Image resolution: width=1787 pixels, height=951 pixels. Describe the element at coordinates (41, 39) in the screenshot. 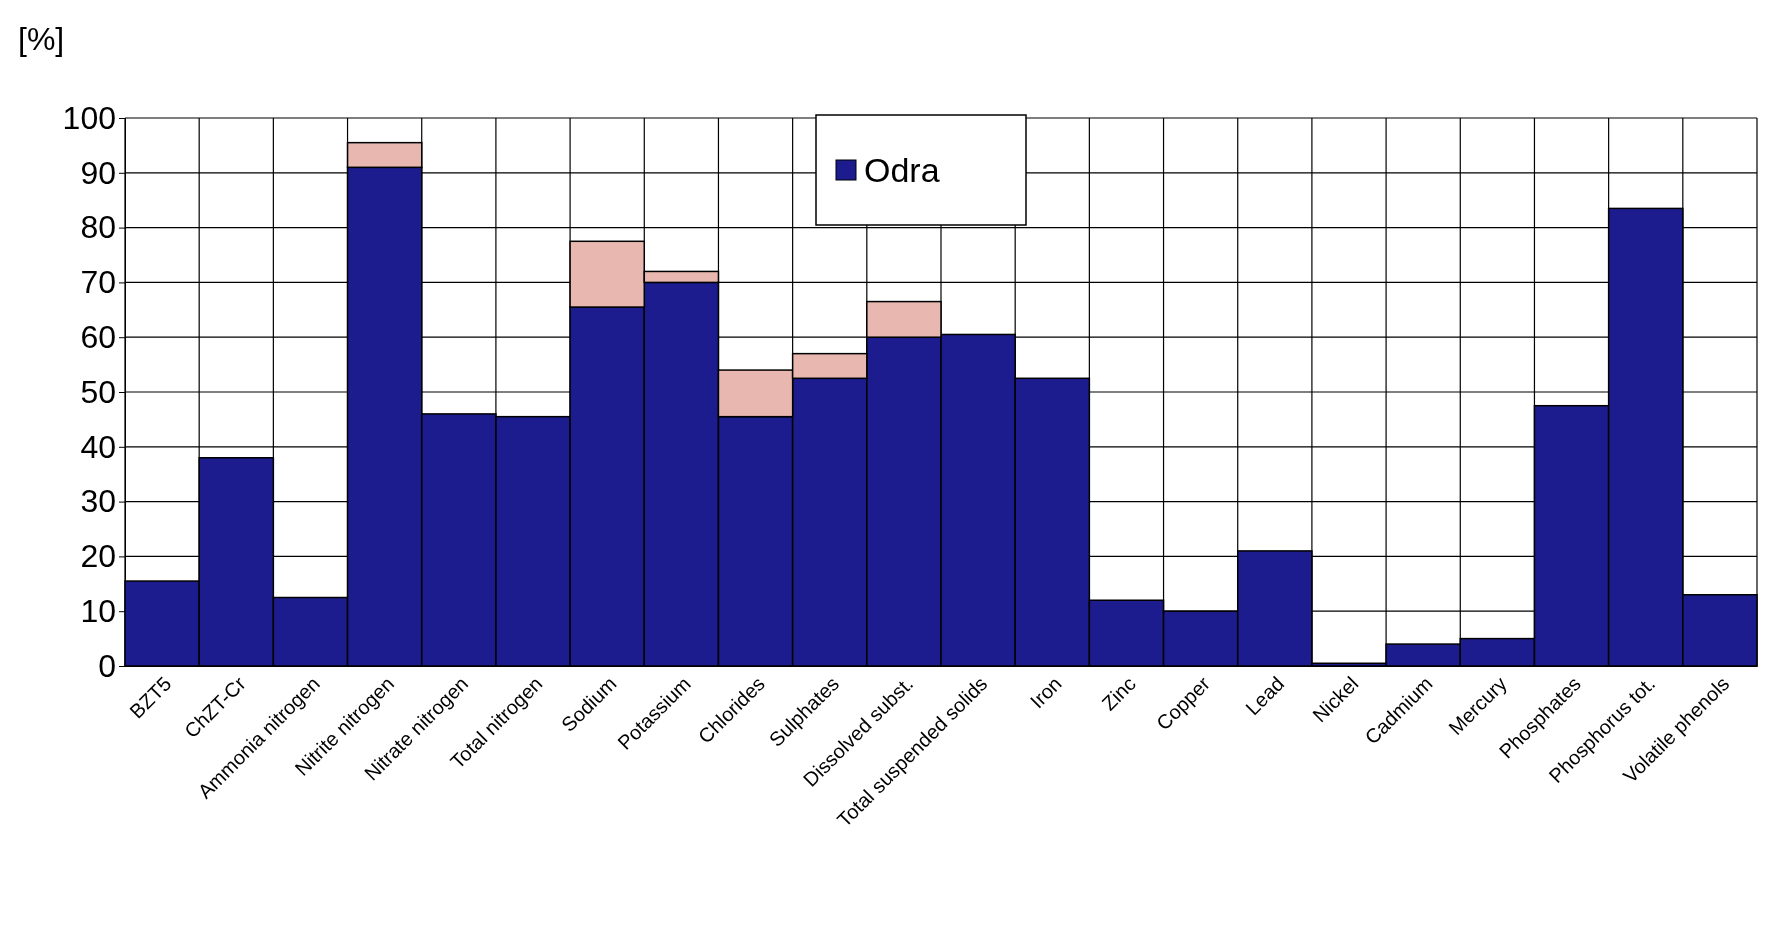

I see `y-axis-title: [%]` at that location.